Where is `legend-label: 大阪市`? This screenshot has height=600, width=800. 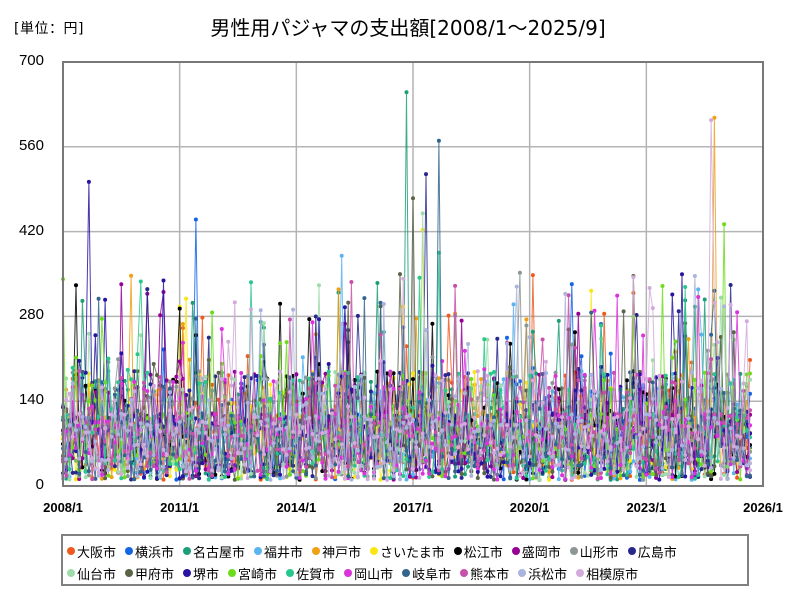
legend-label: 大阪市 is located at coordinates (97, 553).